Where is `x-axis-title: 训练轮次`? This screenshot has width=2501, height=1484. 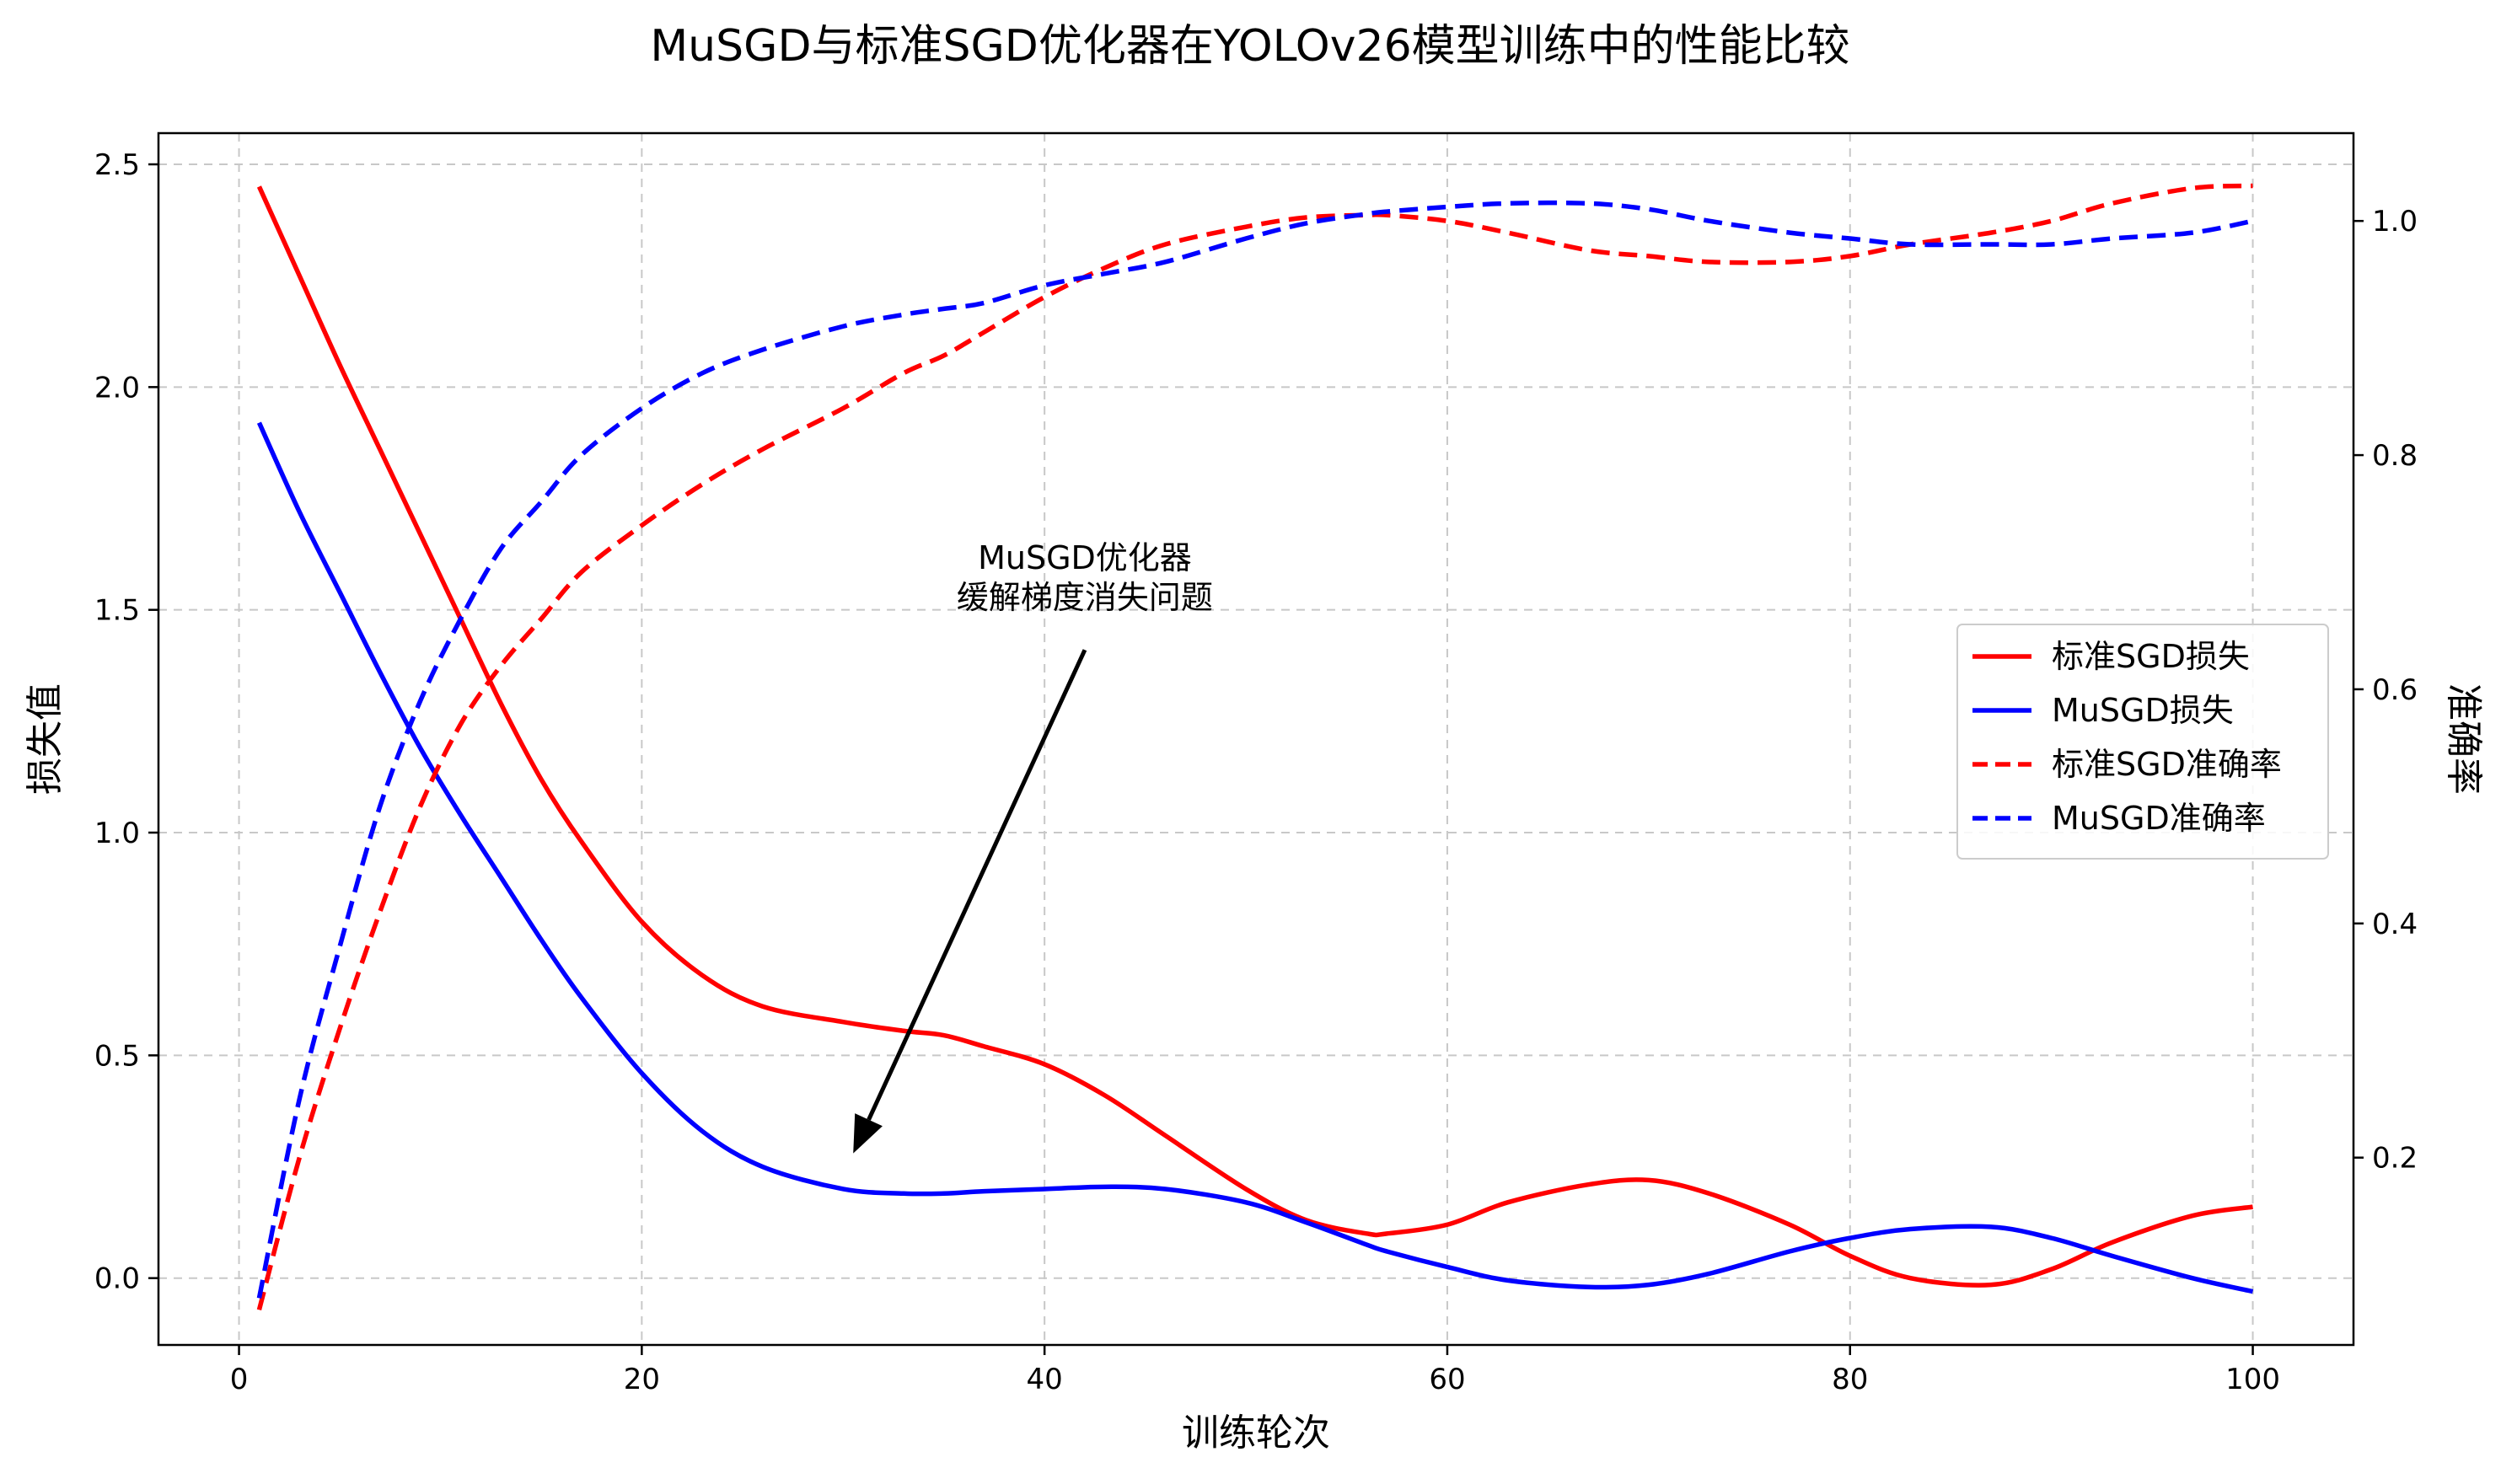 x-axis-title: 训练轮次 is located at coordinates (1256, 1433).